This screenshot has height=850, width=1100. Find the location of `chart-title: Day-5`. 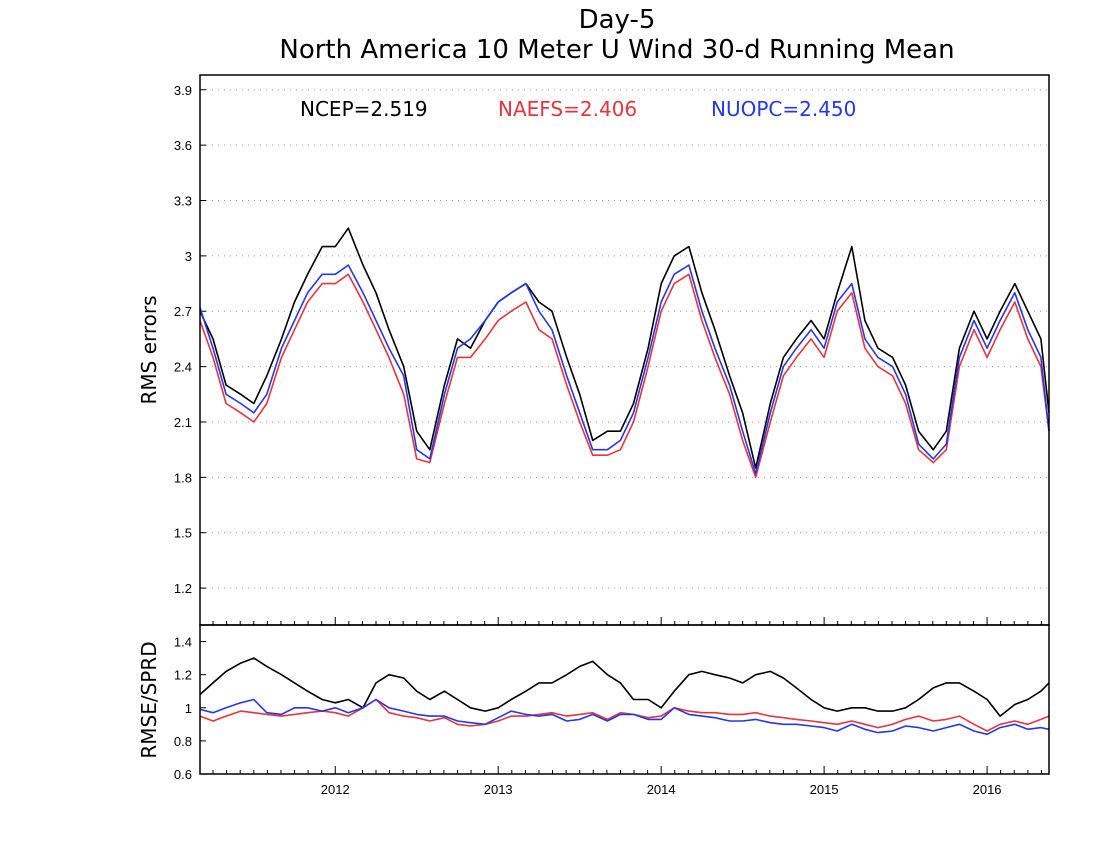

chart-title: Day-5 is located at coordinates (617, 20).